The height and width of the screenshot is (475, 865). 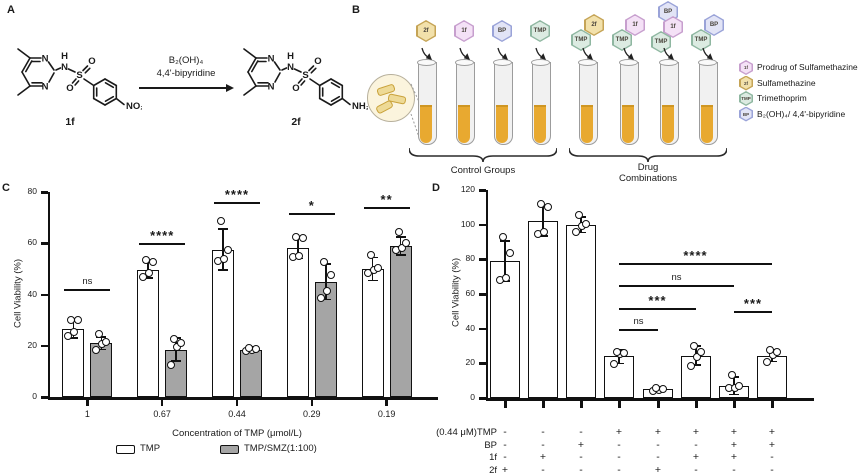 I want to click on matrix-row-label: 2f, so click(x=493, y=469).